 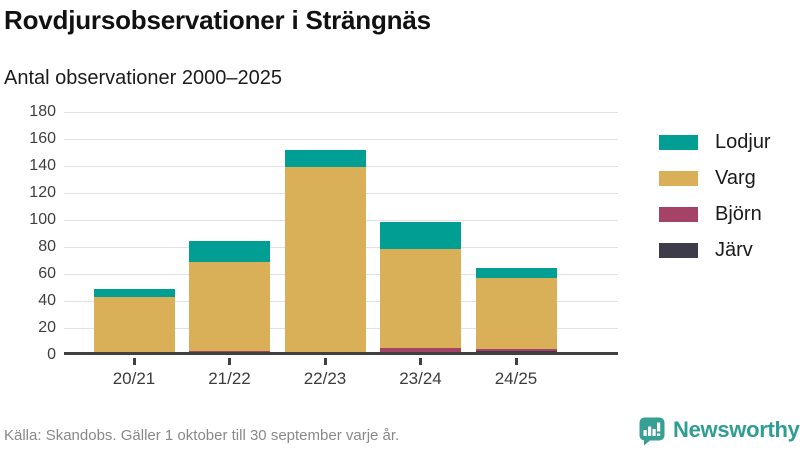 What do you see at coordinates (516, 378) in the screenshot?
I see `x-tick-label: 24/25` at bounding box center [516, 378].